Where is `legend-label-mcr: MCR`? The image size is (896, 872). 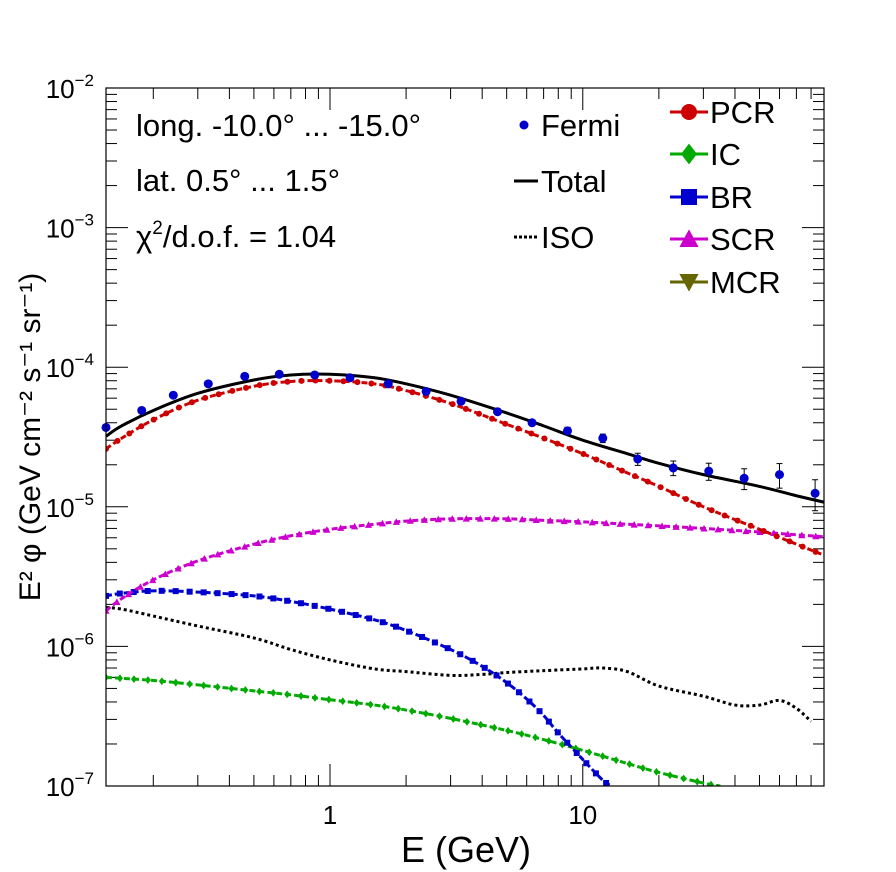 legend-label-mcr: MCR is located at coordinates (745, 282).